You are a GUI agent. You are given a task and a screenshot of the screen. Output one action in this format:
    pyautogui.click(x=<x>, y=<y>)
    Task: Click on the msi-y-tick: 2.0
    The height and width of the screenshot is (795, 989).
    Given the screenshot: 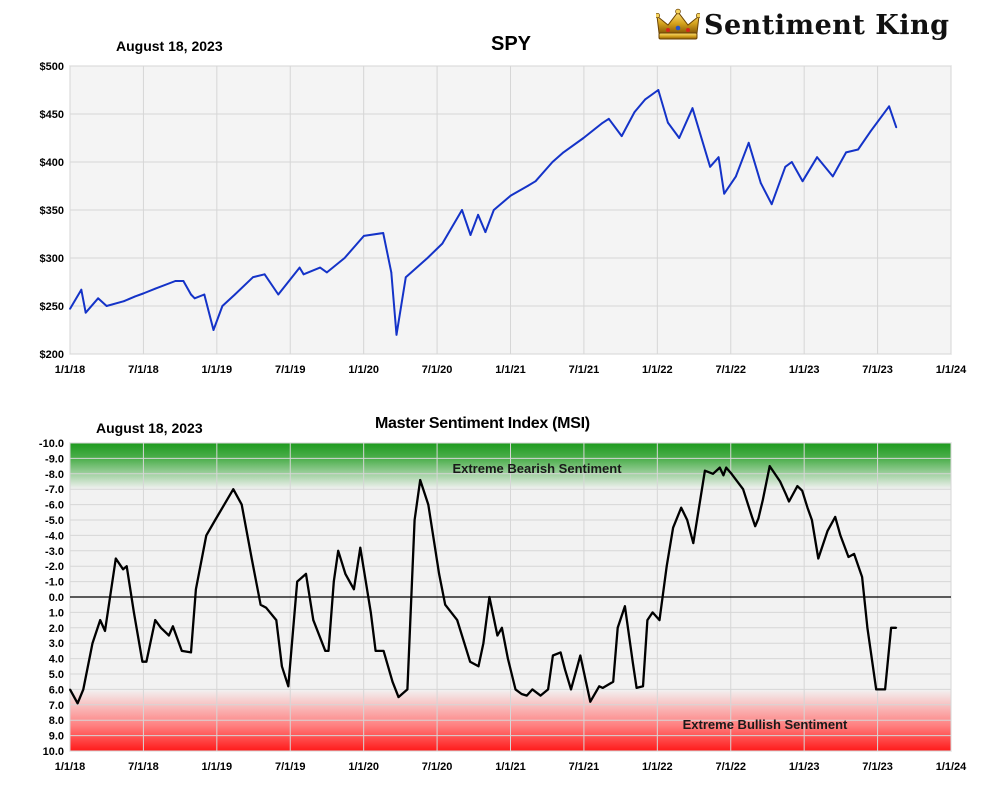 What is the action you would take?
    pyautogui.click(x=56, y=629)
    